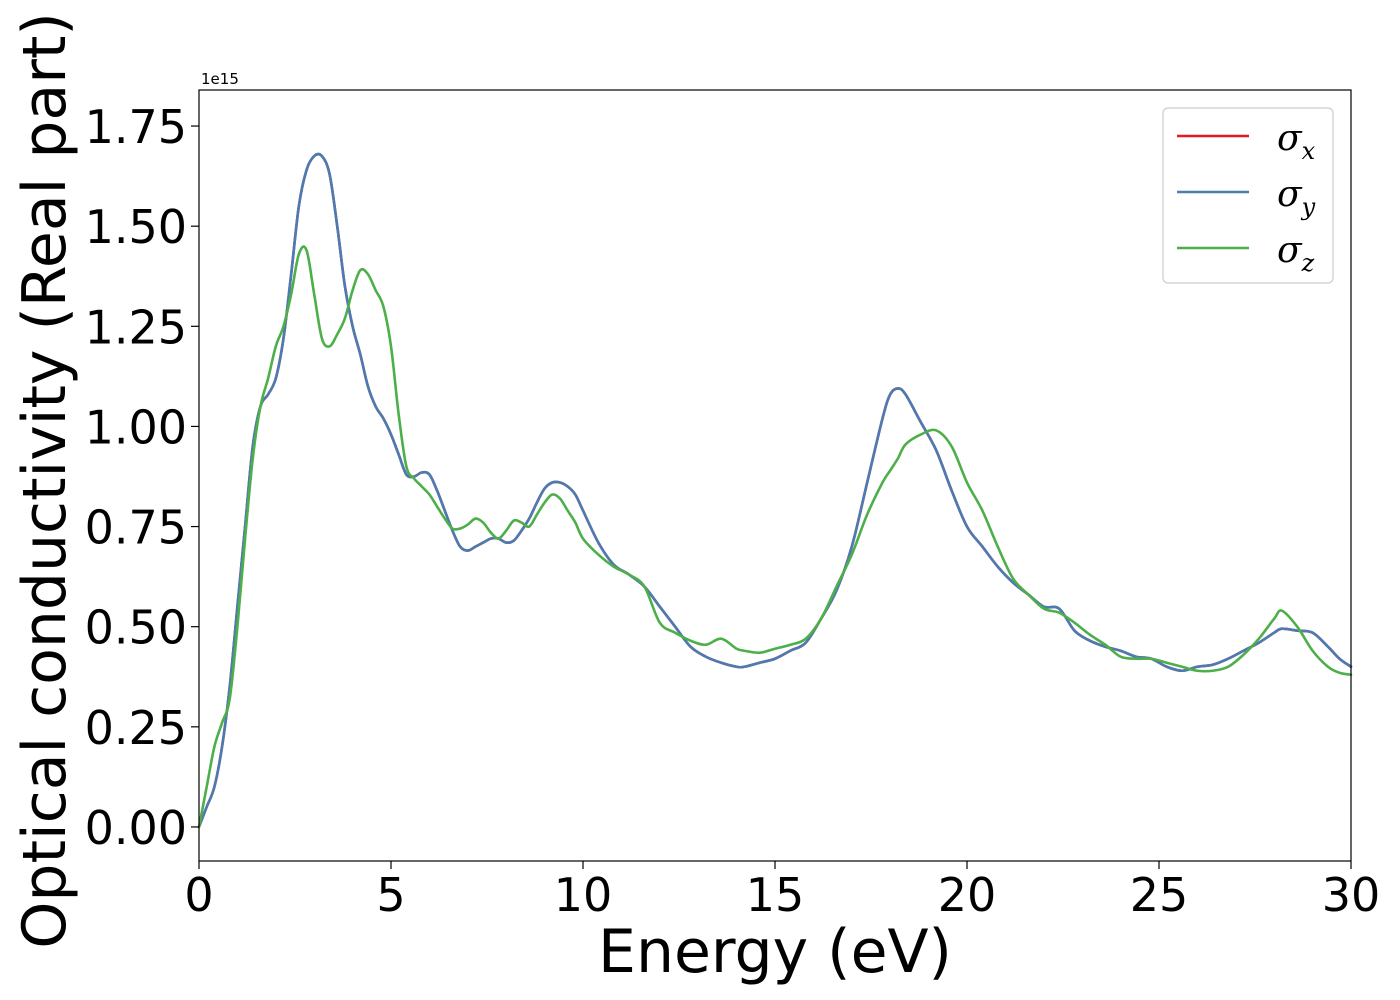 The width and height of the screenshot is (1400, 1000). Describe the element at coordinates (136, 327) in the screenshot. I see `y-tick-label: 1.25` at that location.